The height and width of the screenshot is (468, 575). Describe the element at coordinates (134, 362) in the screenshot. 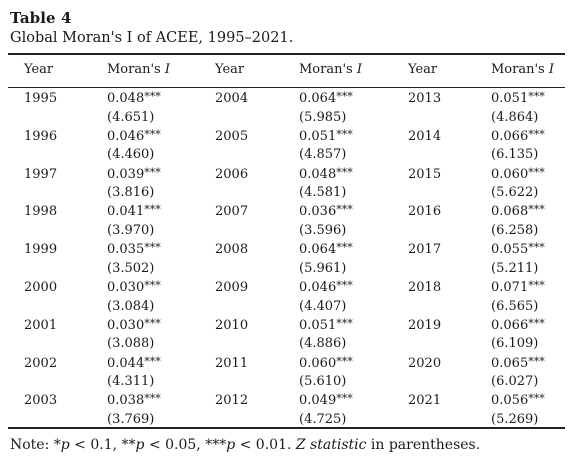

I see `moran-value-cell: 0.044***` at that location.